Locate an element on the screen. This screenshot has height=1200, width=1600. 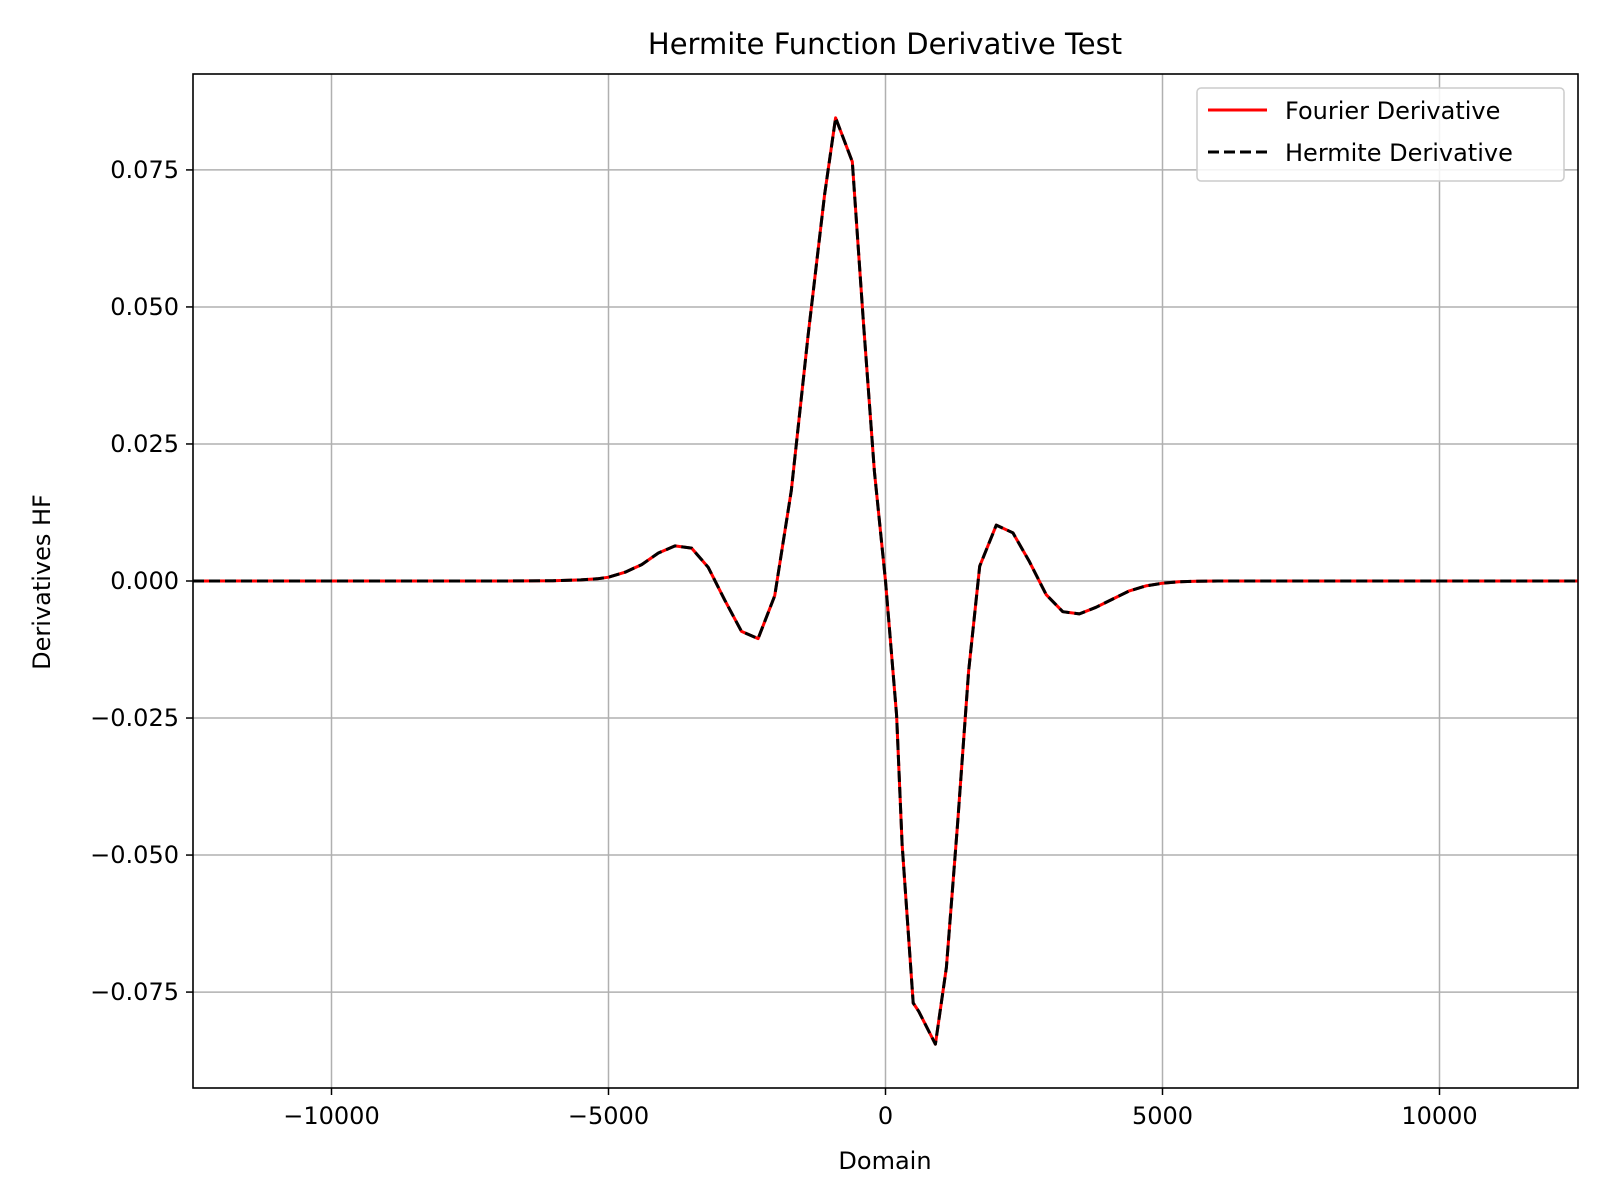
legend-box is located at coordinates (1380, 134).